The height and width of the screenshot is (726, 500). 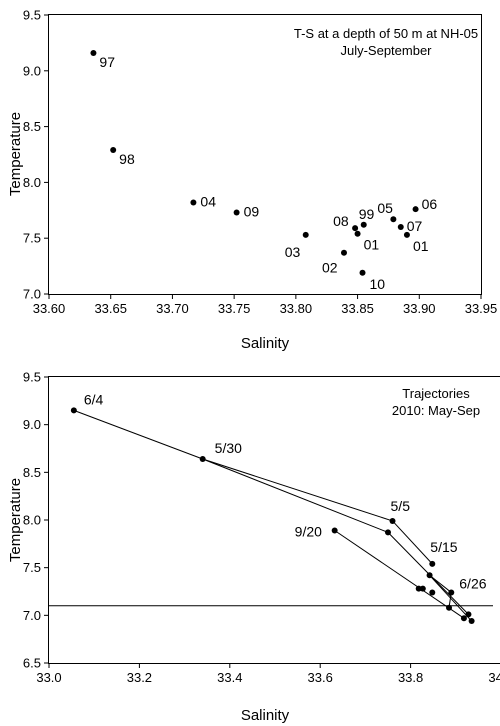 What do you see at coordinates (386, 50) in the screenshot?
I see `annotation-line-2: July-September` at bounding box center [386, 50].